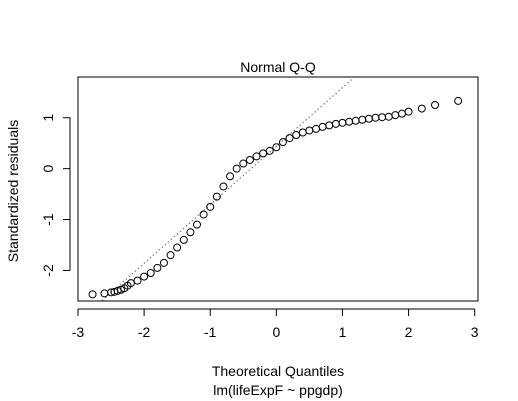  Describe the element at coordinates (278, 67) in the screenshot. I see `chart-title: Normal Q-Q` at that location.